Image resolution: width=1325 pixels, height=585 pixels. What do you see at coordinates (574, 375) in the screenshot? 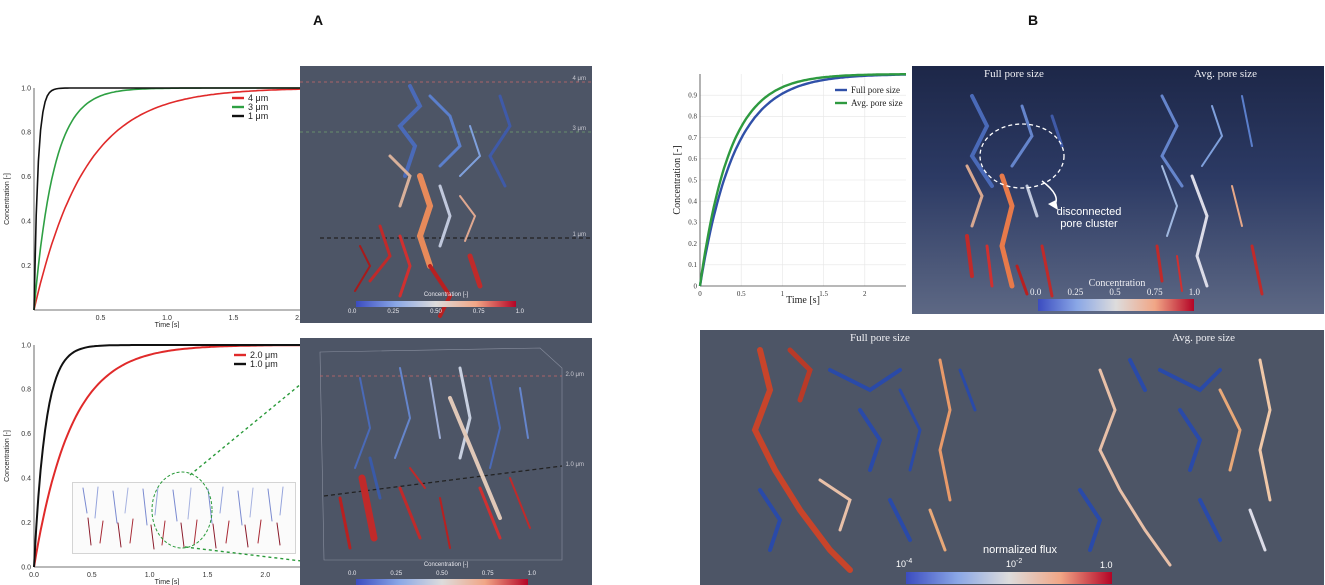
I see `level-label: 2.0 μm` at bounding box center [574, 375].